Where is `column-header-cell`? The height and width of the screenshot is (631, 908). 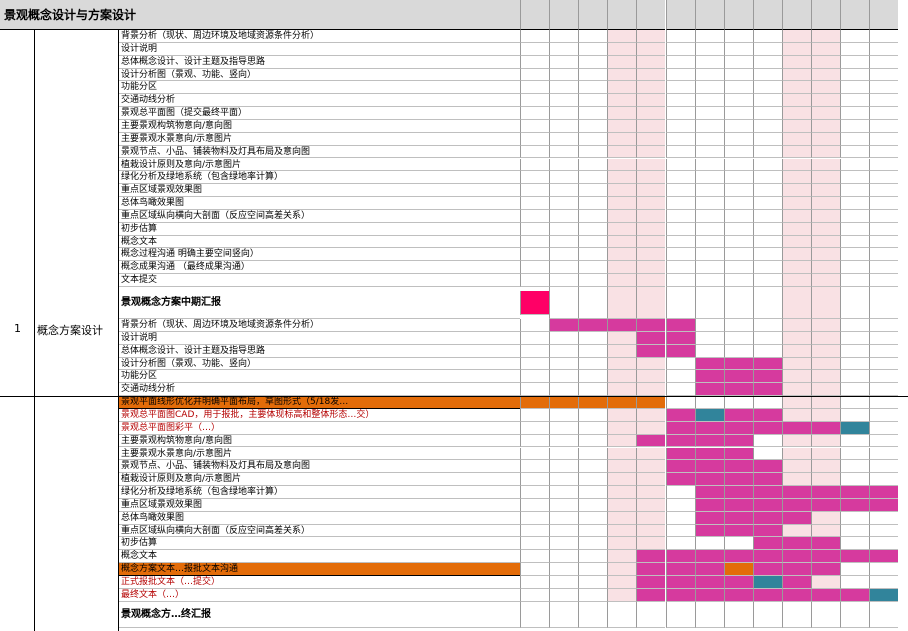 column-header-cell is located at coordinates (884, 15).